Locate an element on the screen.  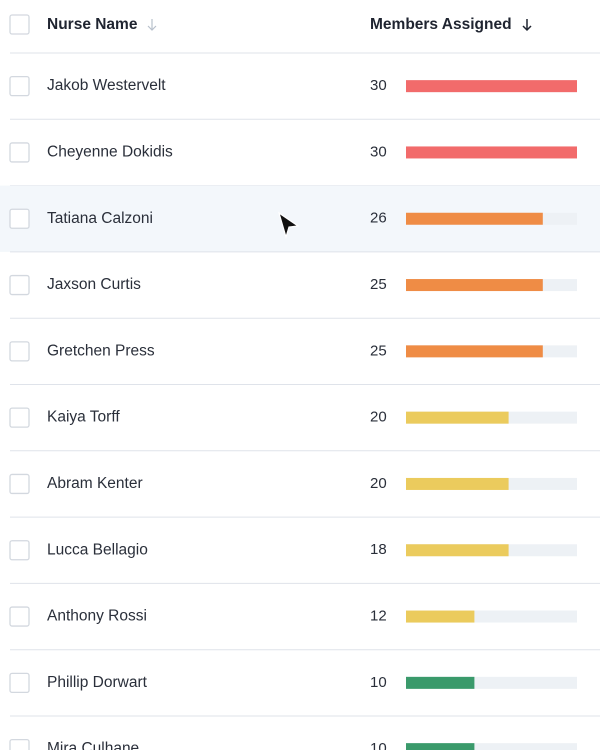
bar-track is located at coordinates (491, 746).